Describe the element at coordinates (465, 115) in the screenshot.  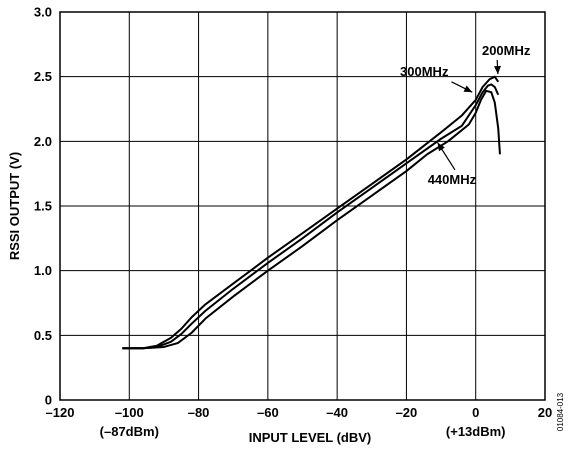
I see `annotations: 200MHz 300MHz 440MHz` at that location.